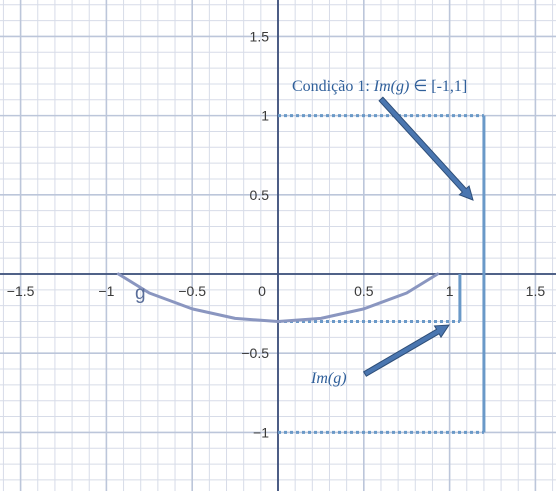 The height and width of the screenshot is (491, 556). I want to click on annotation-condition-text: Condição 1: Im(g) ∈ [-1,1], so click(379, 86).